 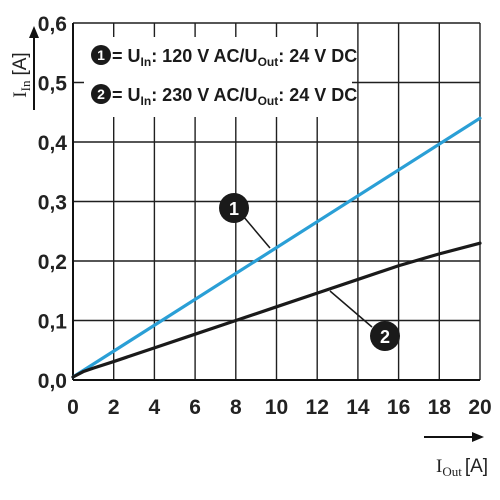 What do you see at coordinates (245, 221) in the screenshot?
I see `series-1-callout: 1` at bounding box center [245, 221].